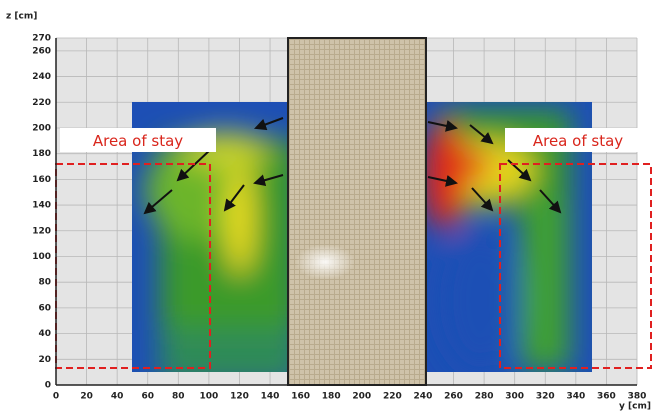  Describe the element at coordinates (41, 231) in the screenshot. I see `y-tick-label: 120` at that location.